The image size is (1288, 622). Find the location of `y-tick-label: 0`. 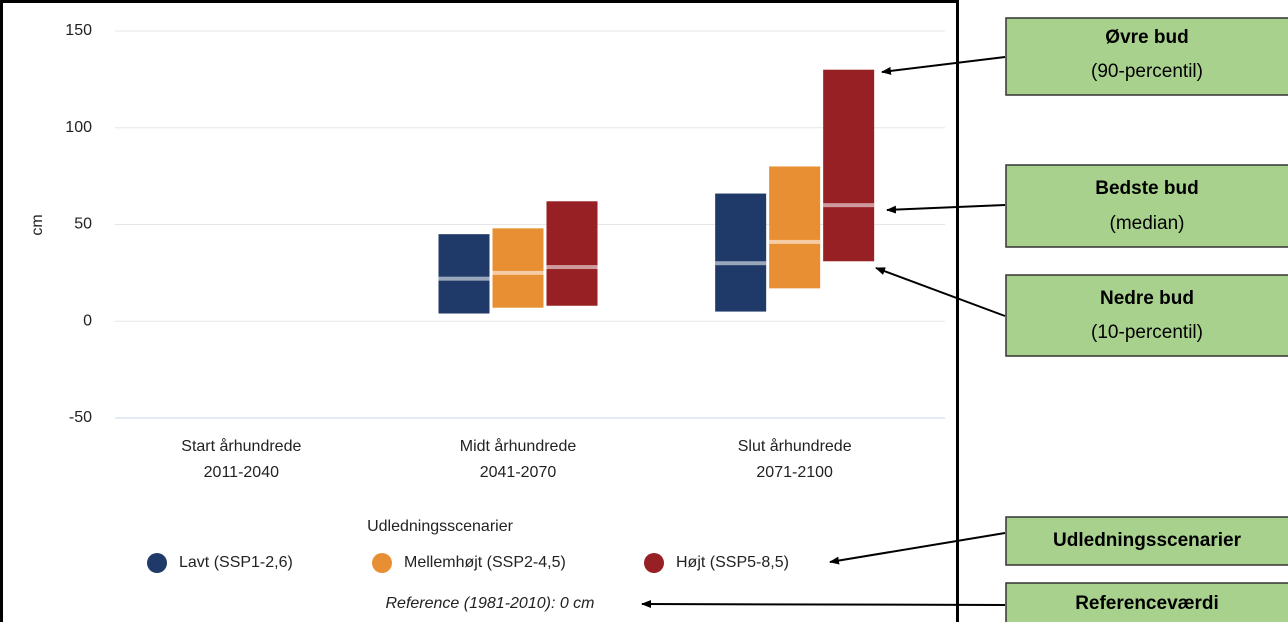

y-tick-label: 0 is located at coordinates (87, 320).